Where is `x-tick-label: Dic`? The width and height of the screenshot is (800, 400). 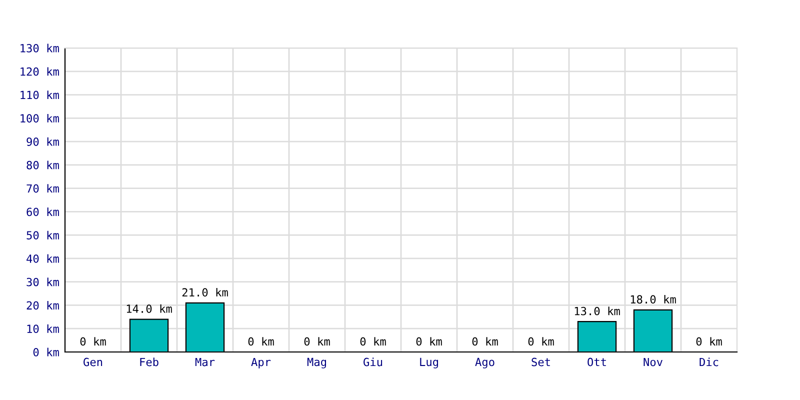
x-tick-label: Dic is located at coordinates (709, 362).